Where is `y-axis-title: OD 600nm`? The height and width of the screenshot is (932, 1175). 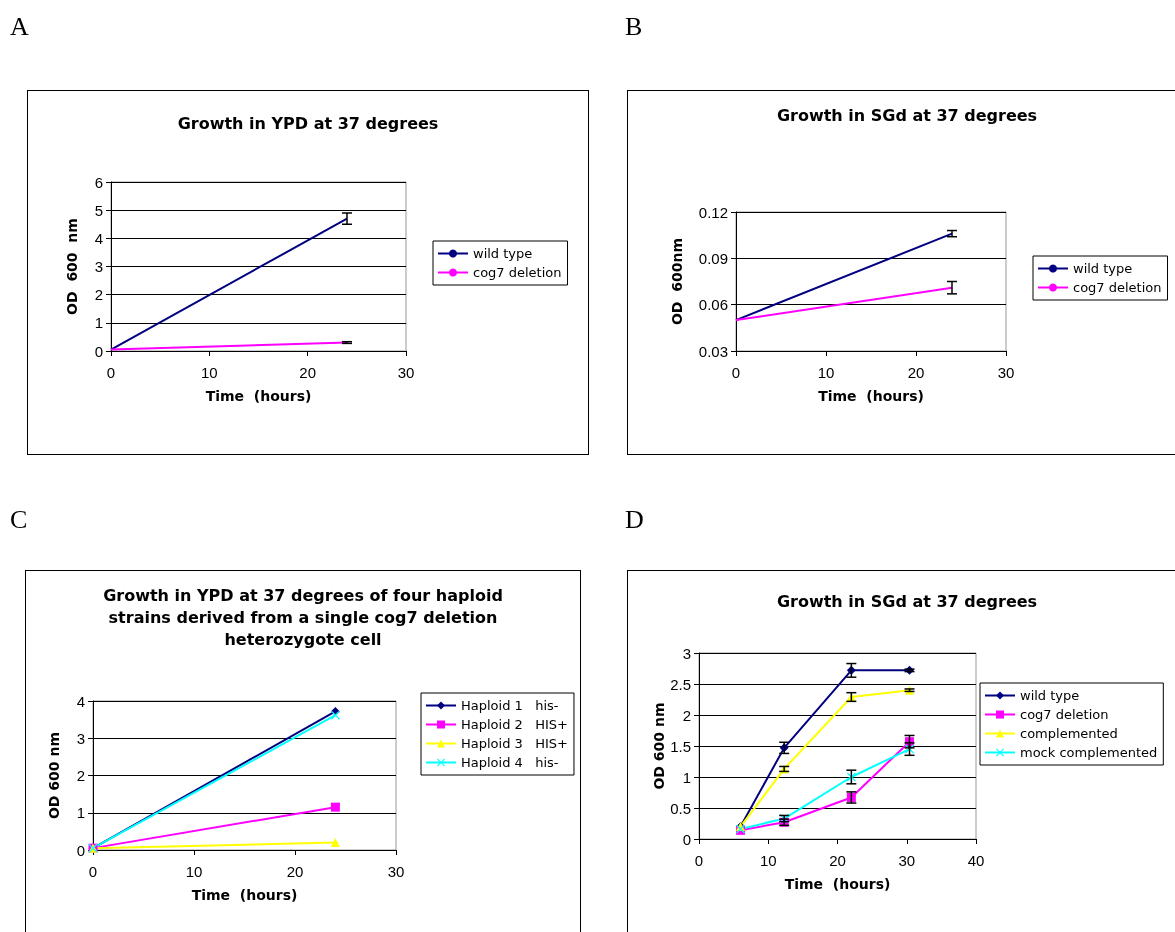
y-axis-title: OD 600nm is located at coordinates (677, 281).